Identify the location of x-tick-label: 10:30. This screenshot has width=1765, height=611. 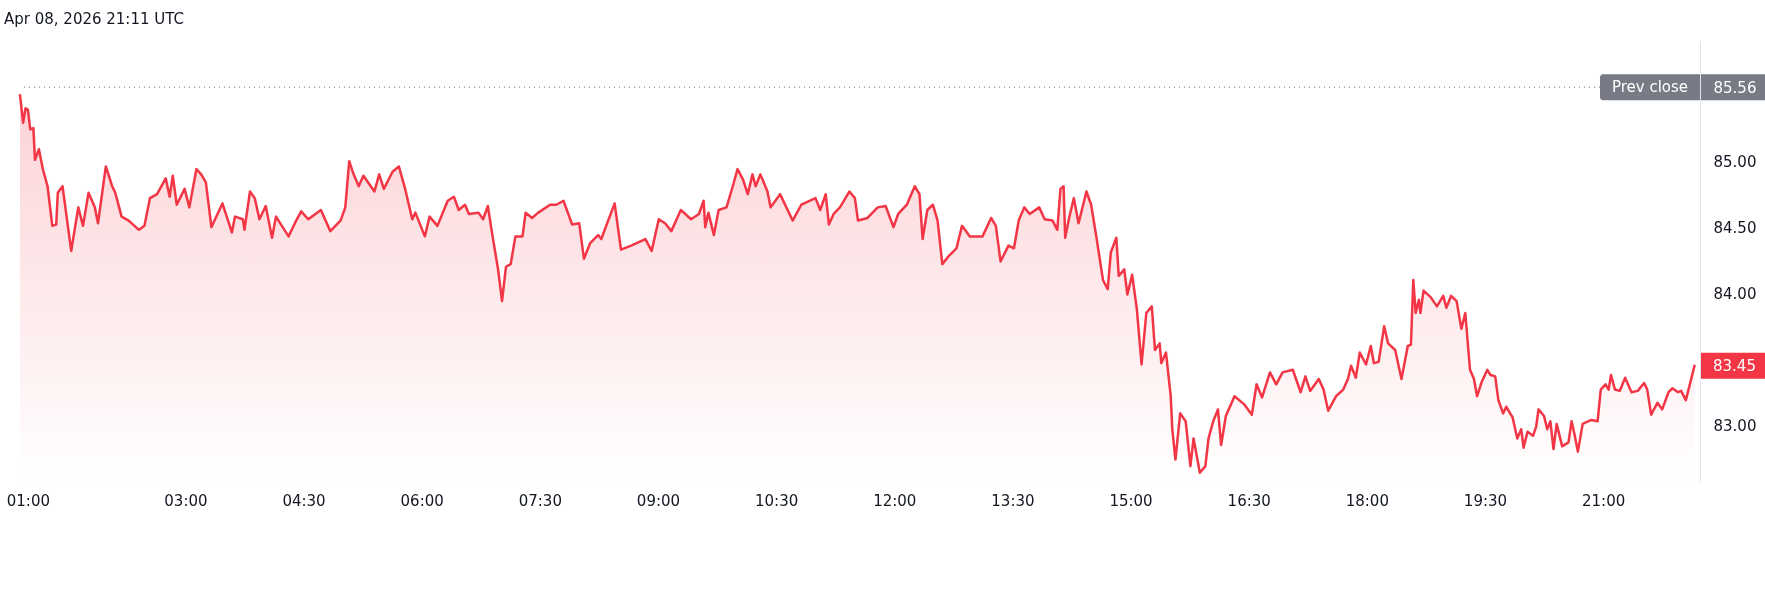
(777, 500).